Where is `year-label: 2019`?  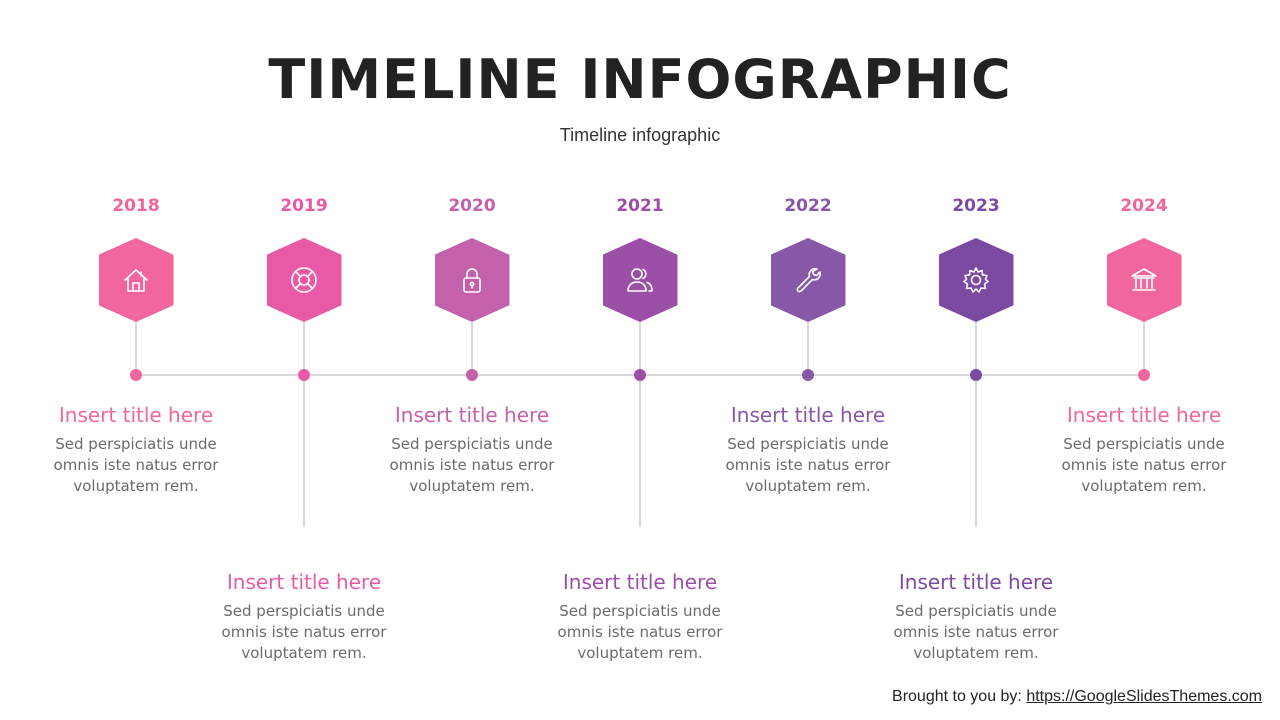 year-label: 2019 is located at coordinates (304, 206).